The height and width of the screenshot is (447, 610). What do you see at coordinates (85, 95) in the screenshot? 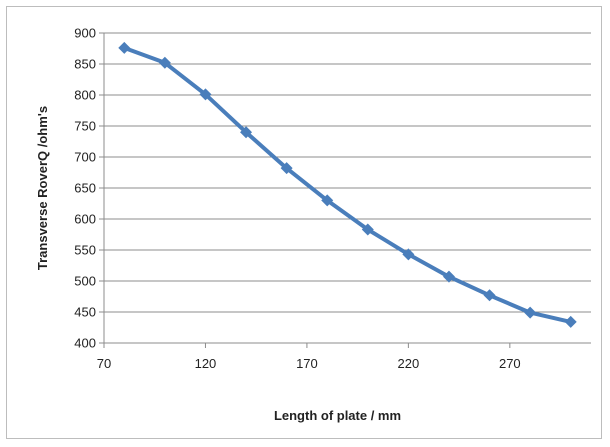
I see `y-tick-label: 800` at bounding box center [85, 95].